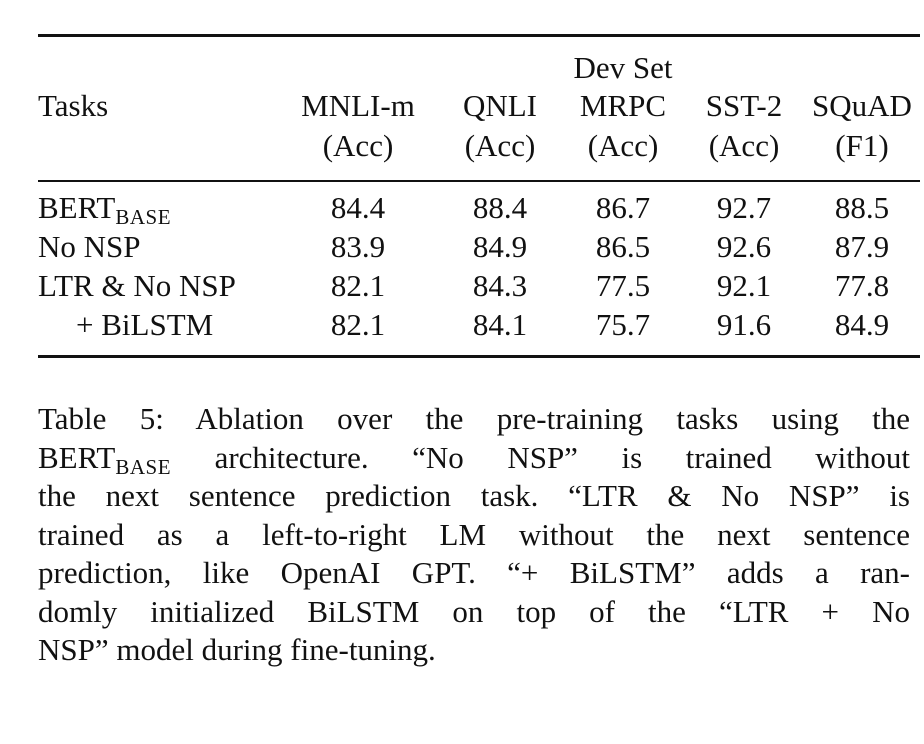 The image size is (924, 744). I want to click on column-header-name: SST-2, so click(744, 105).